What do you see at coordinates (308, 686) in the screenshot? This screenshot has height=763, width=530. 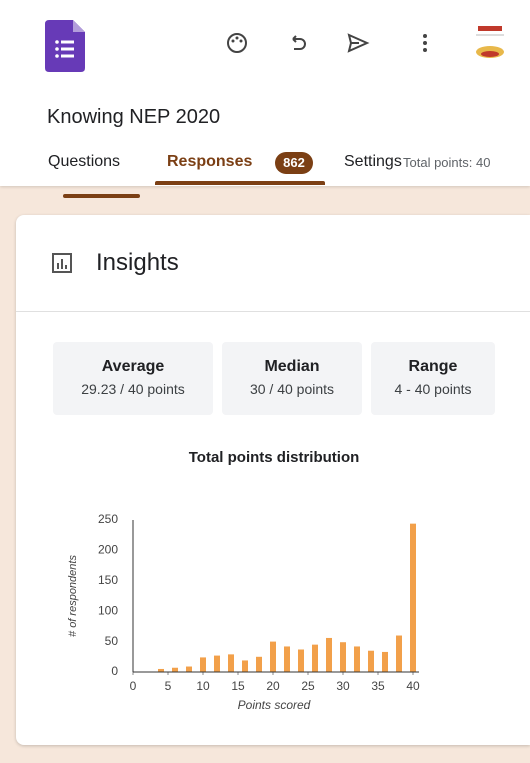 I see `x-tick-label: 25` at bounding box center [308, 686].